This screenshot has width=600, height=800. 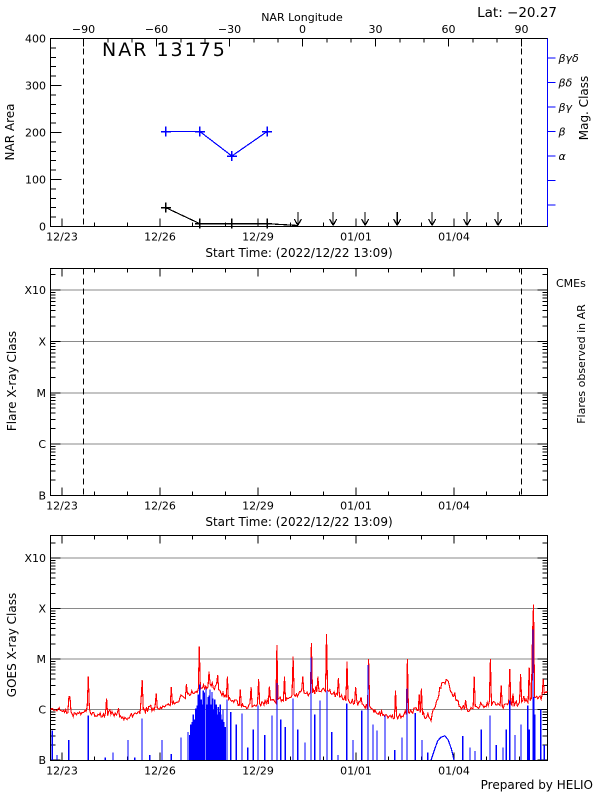 What do you see at coordinates (302, 29) in the screenshot?
I see `longitude-tick-label: 0` at bounding box center [302, 29].